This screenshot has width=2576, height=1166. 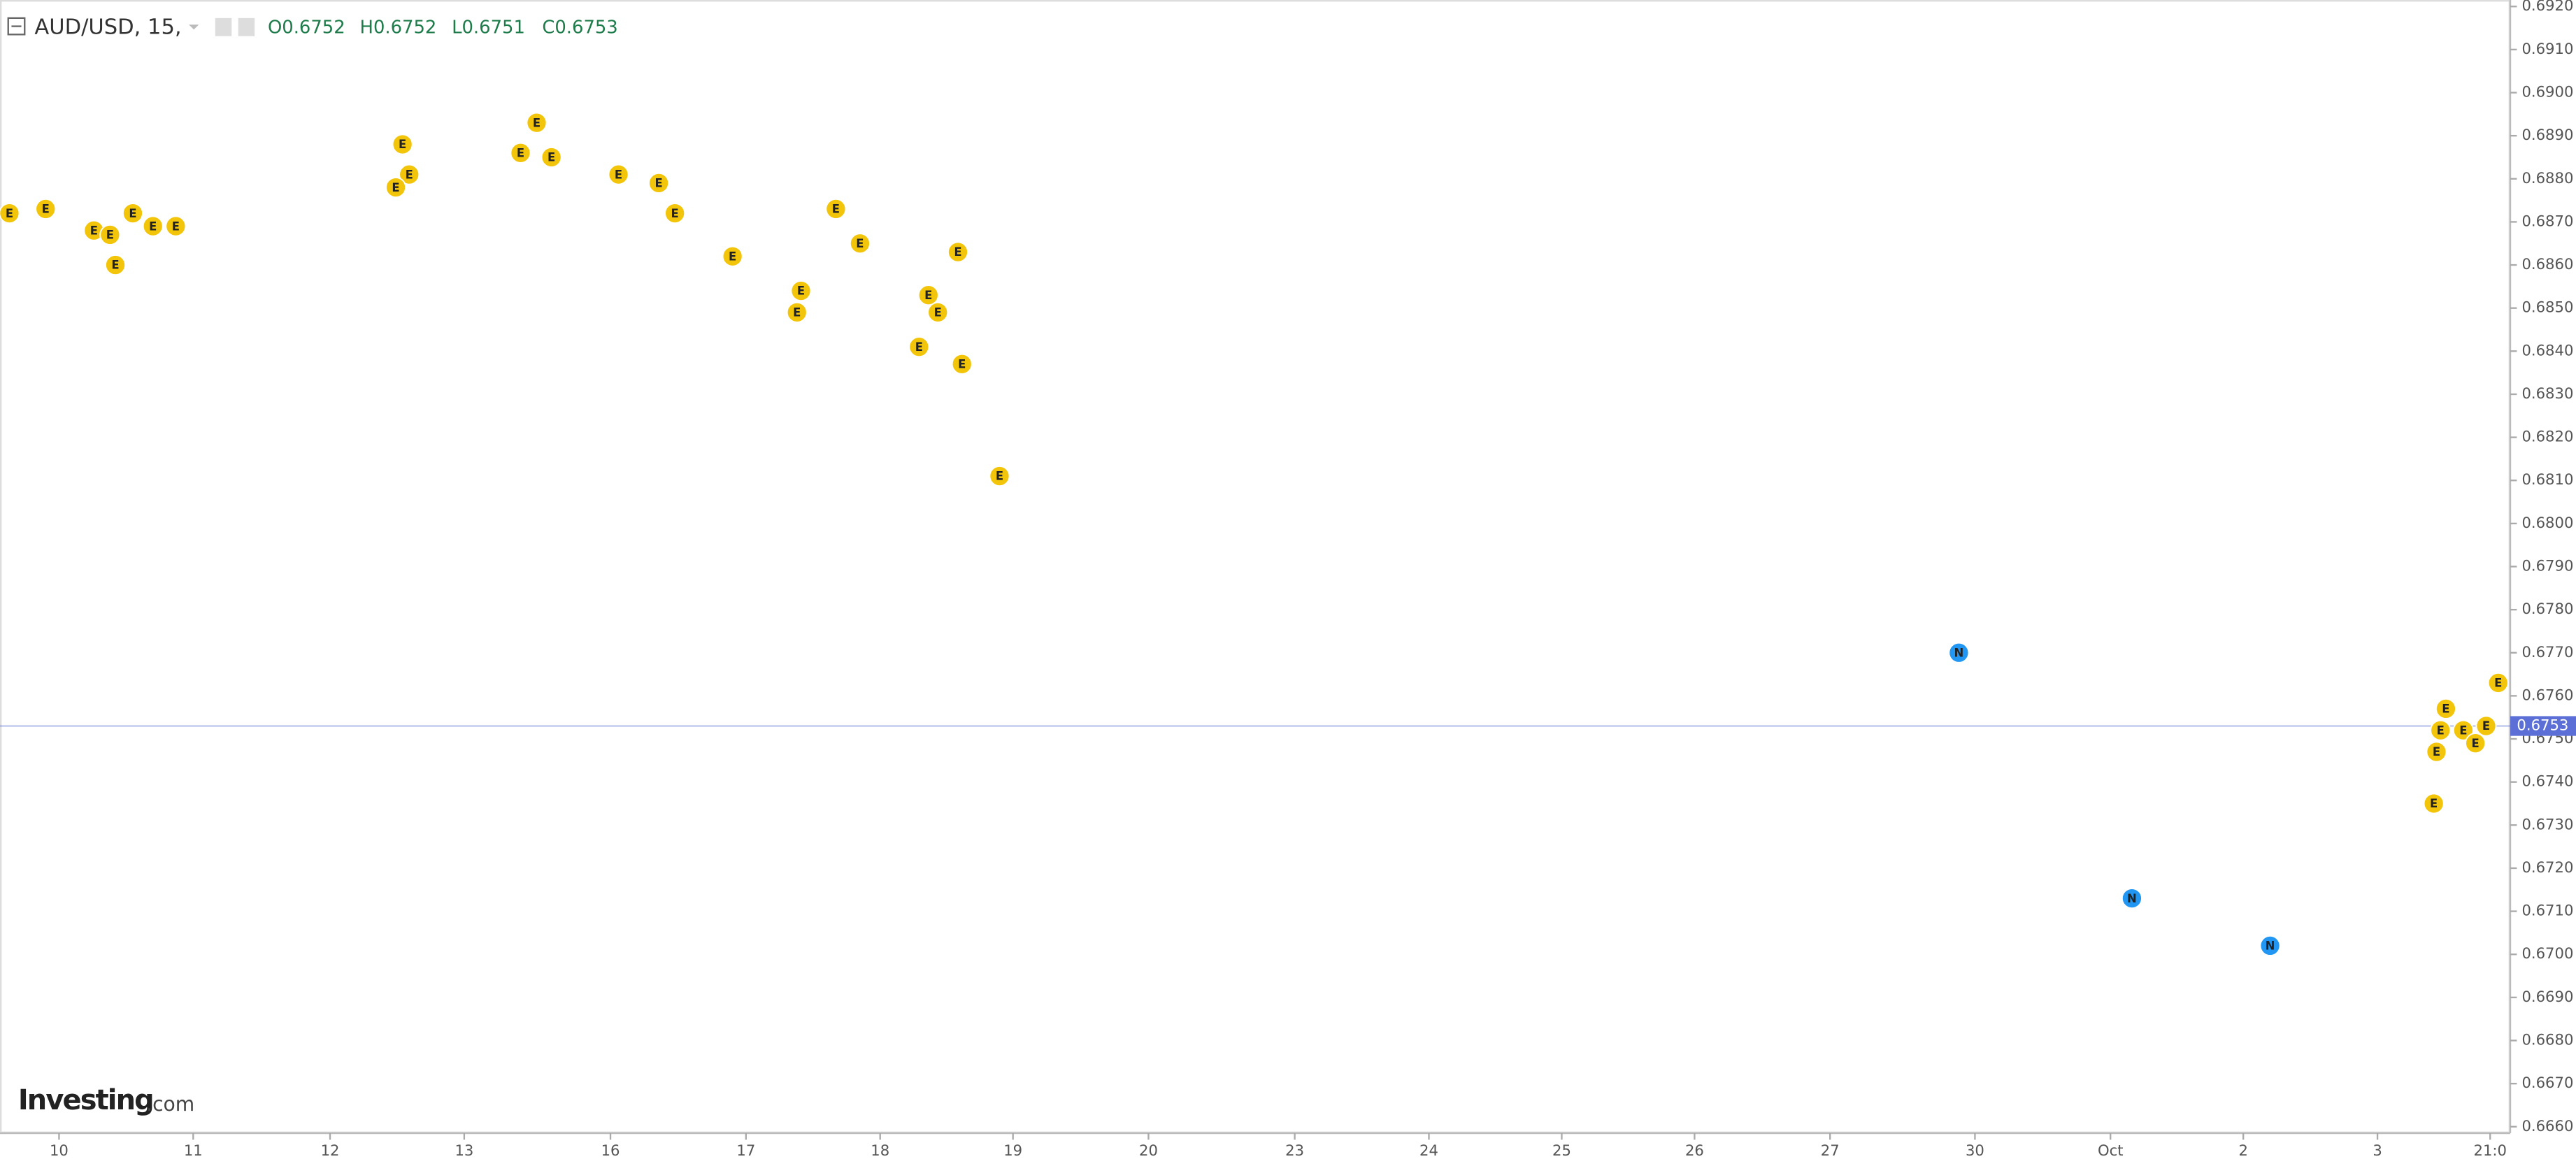 What do you see at coordinates (2547, 867) in the screenshot?
I see `y-tick-label: 0.6720` at bounding box center [2547, 867].